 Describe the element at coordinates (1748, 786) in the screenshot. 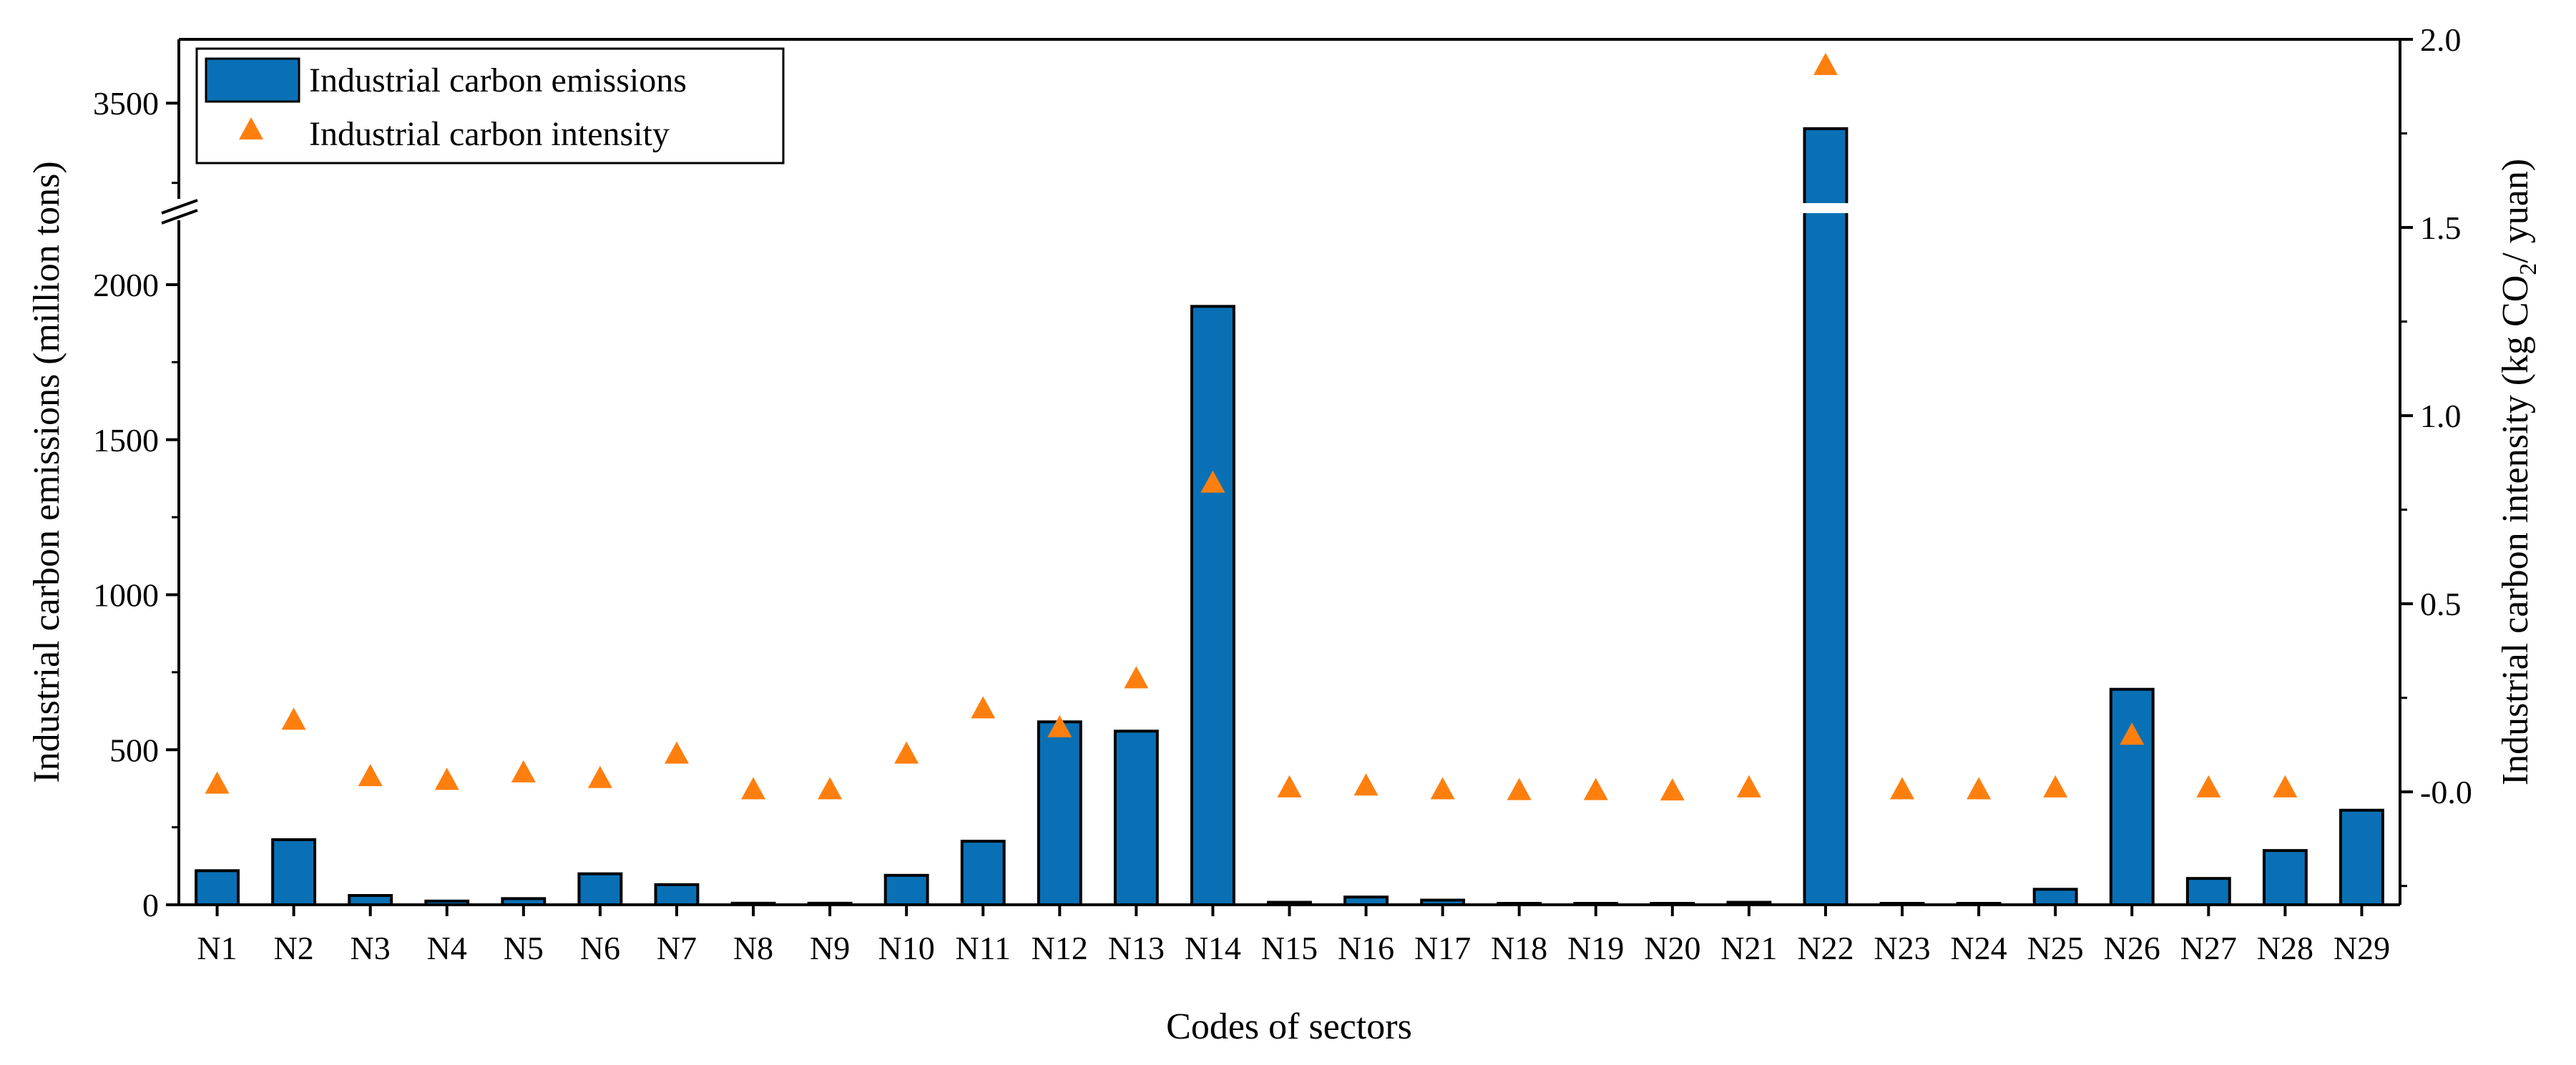

I see `marker-N21` at that location.